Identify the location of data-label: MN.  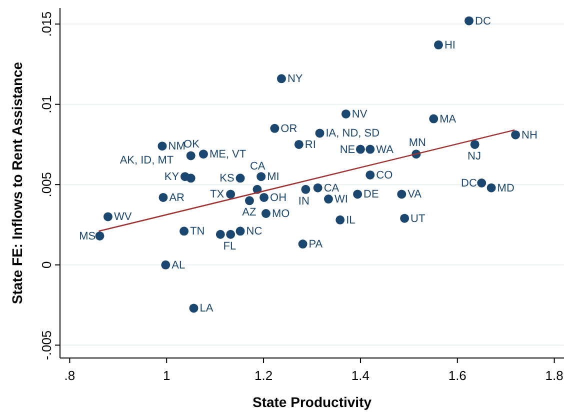
(417, 143).